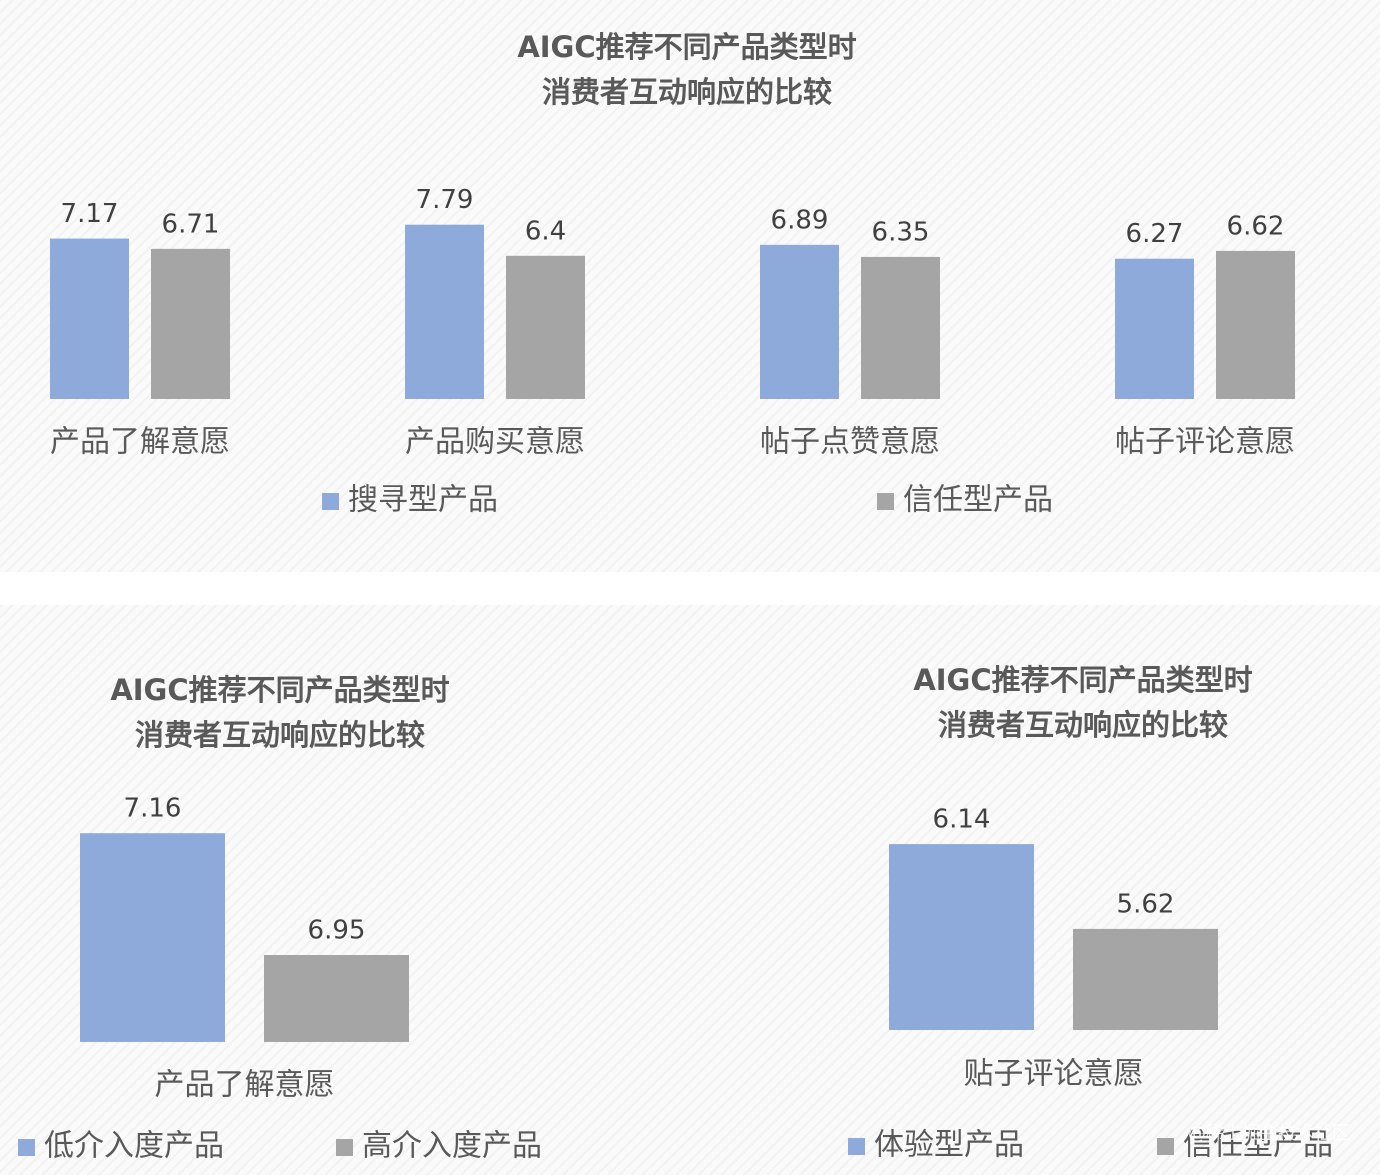 The image size is (1380, 1175). I want to click on legend-label: 低介入度产品, so click(134, 1146).